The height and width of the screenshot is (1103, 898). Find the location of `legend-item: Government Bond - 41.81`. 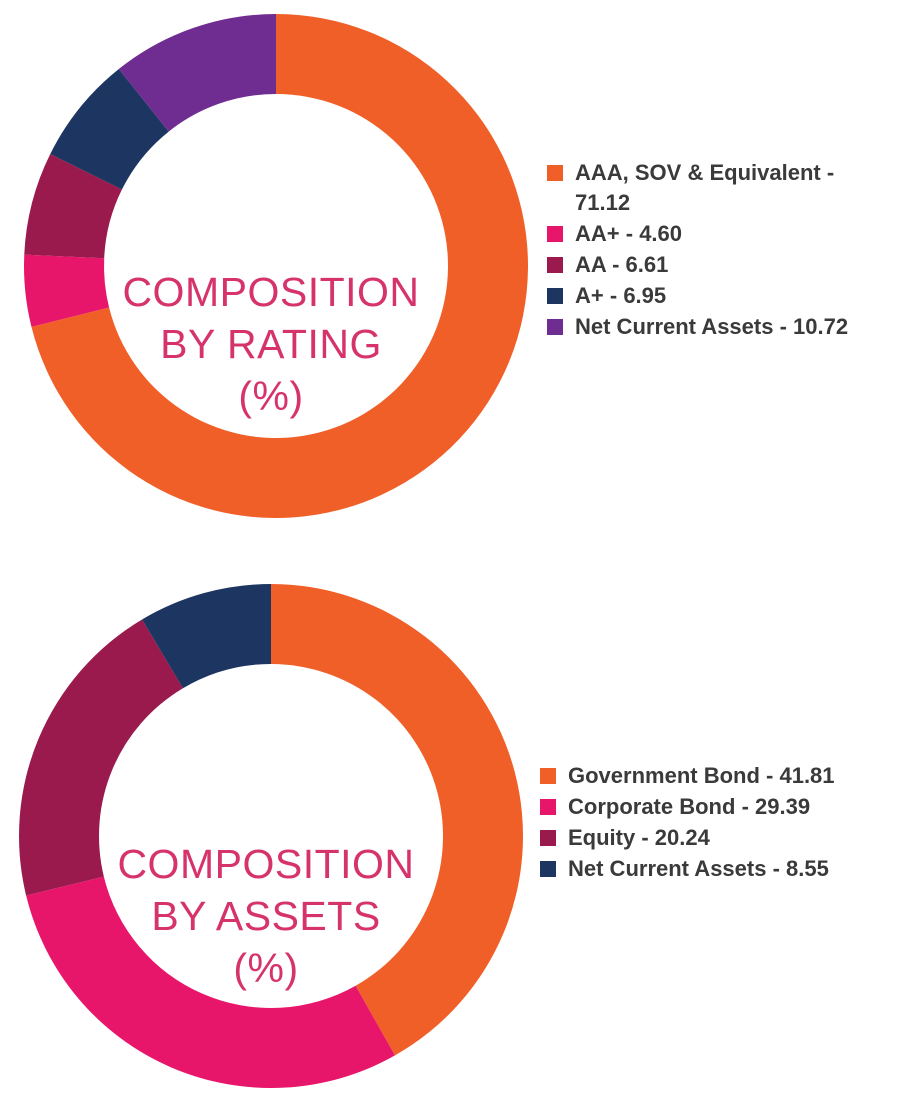

legend-item: Government Bond - 41.81 is located at coordinates (715, 776).